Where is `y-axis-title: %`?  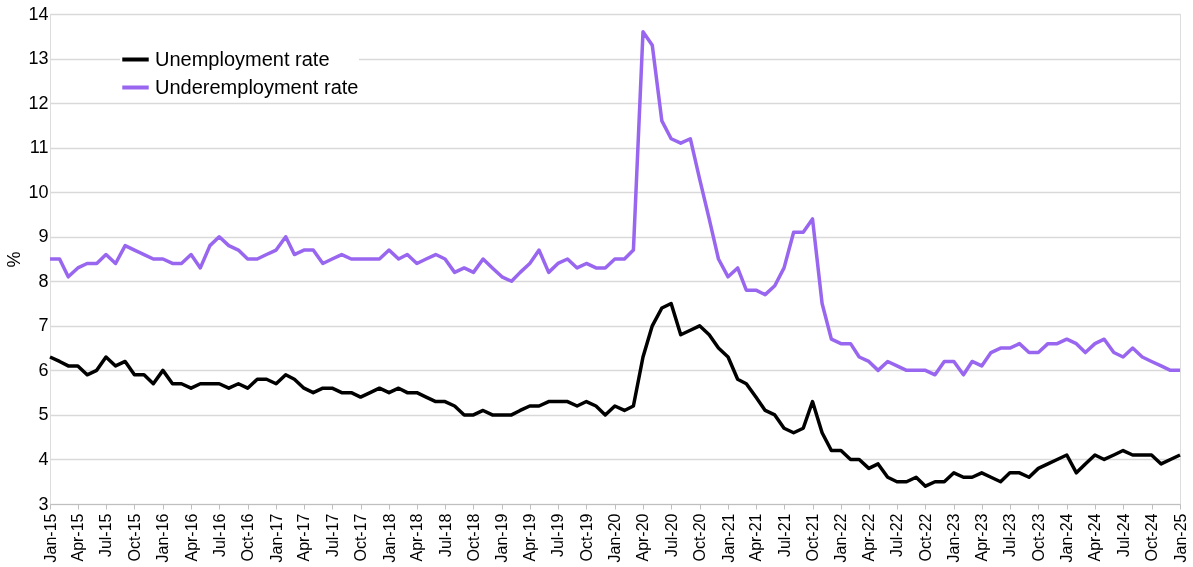
y-axis-title: % is located at coordinates (14, 259).